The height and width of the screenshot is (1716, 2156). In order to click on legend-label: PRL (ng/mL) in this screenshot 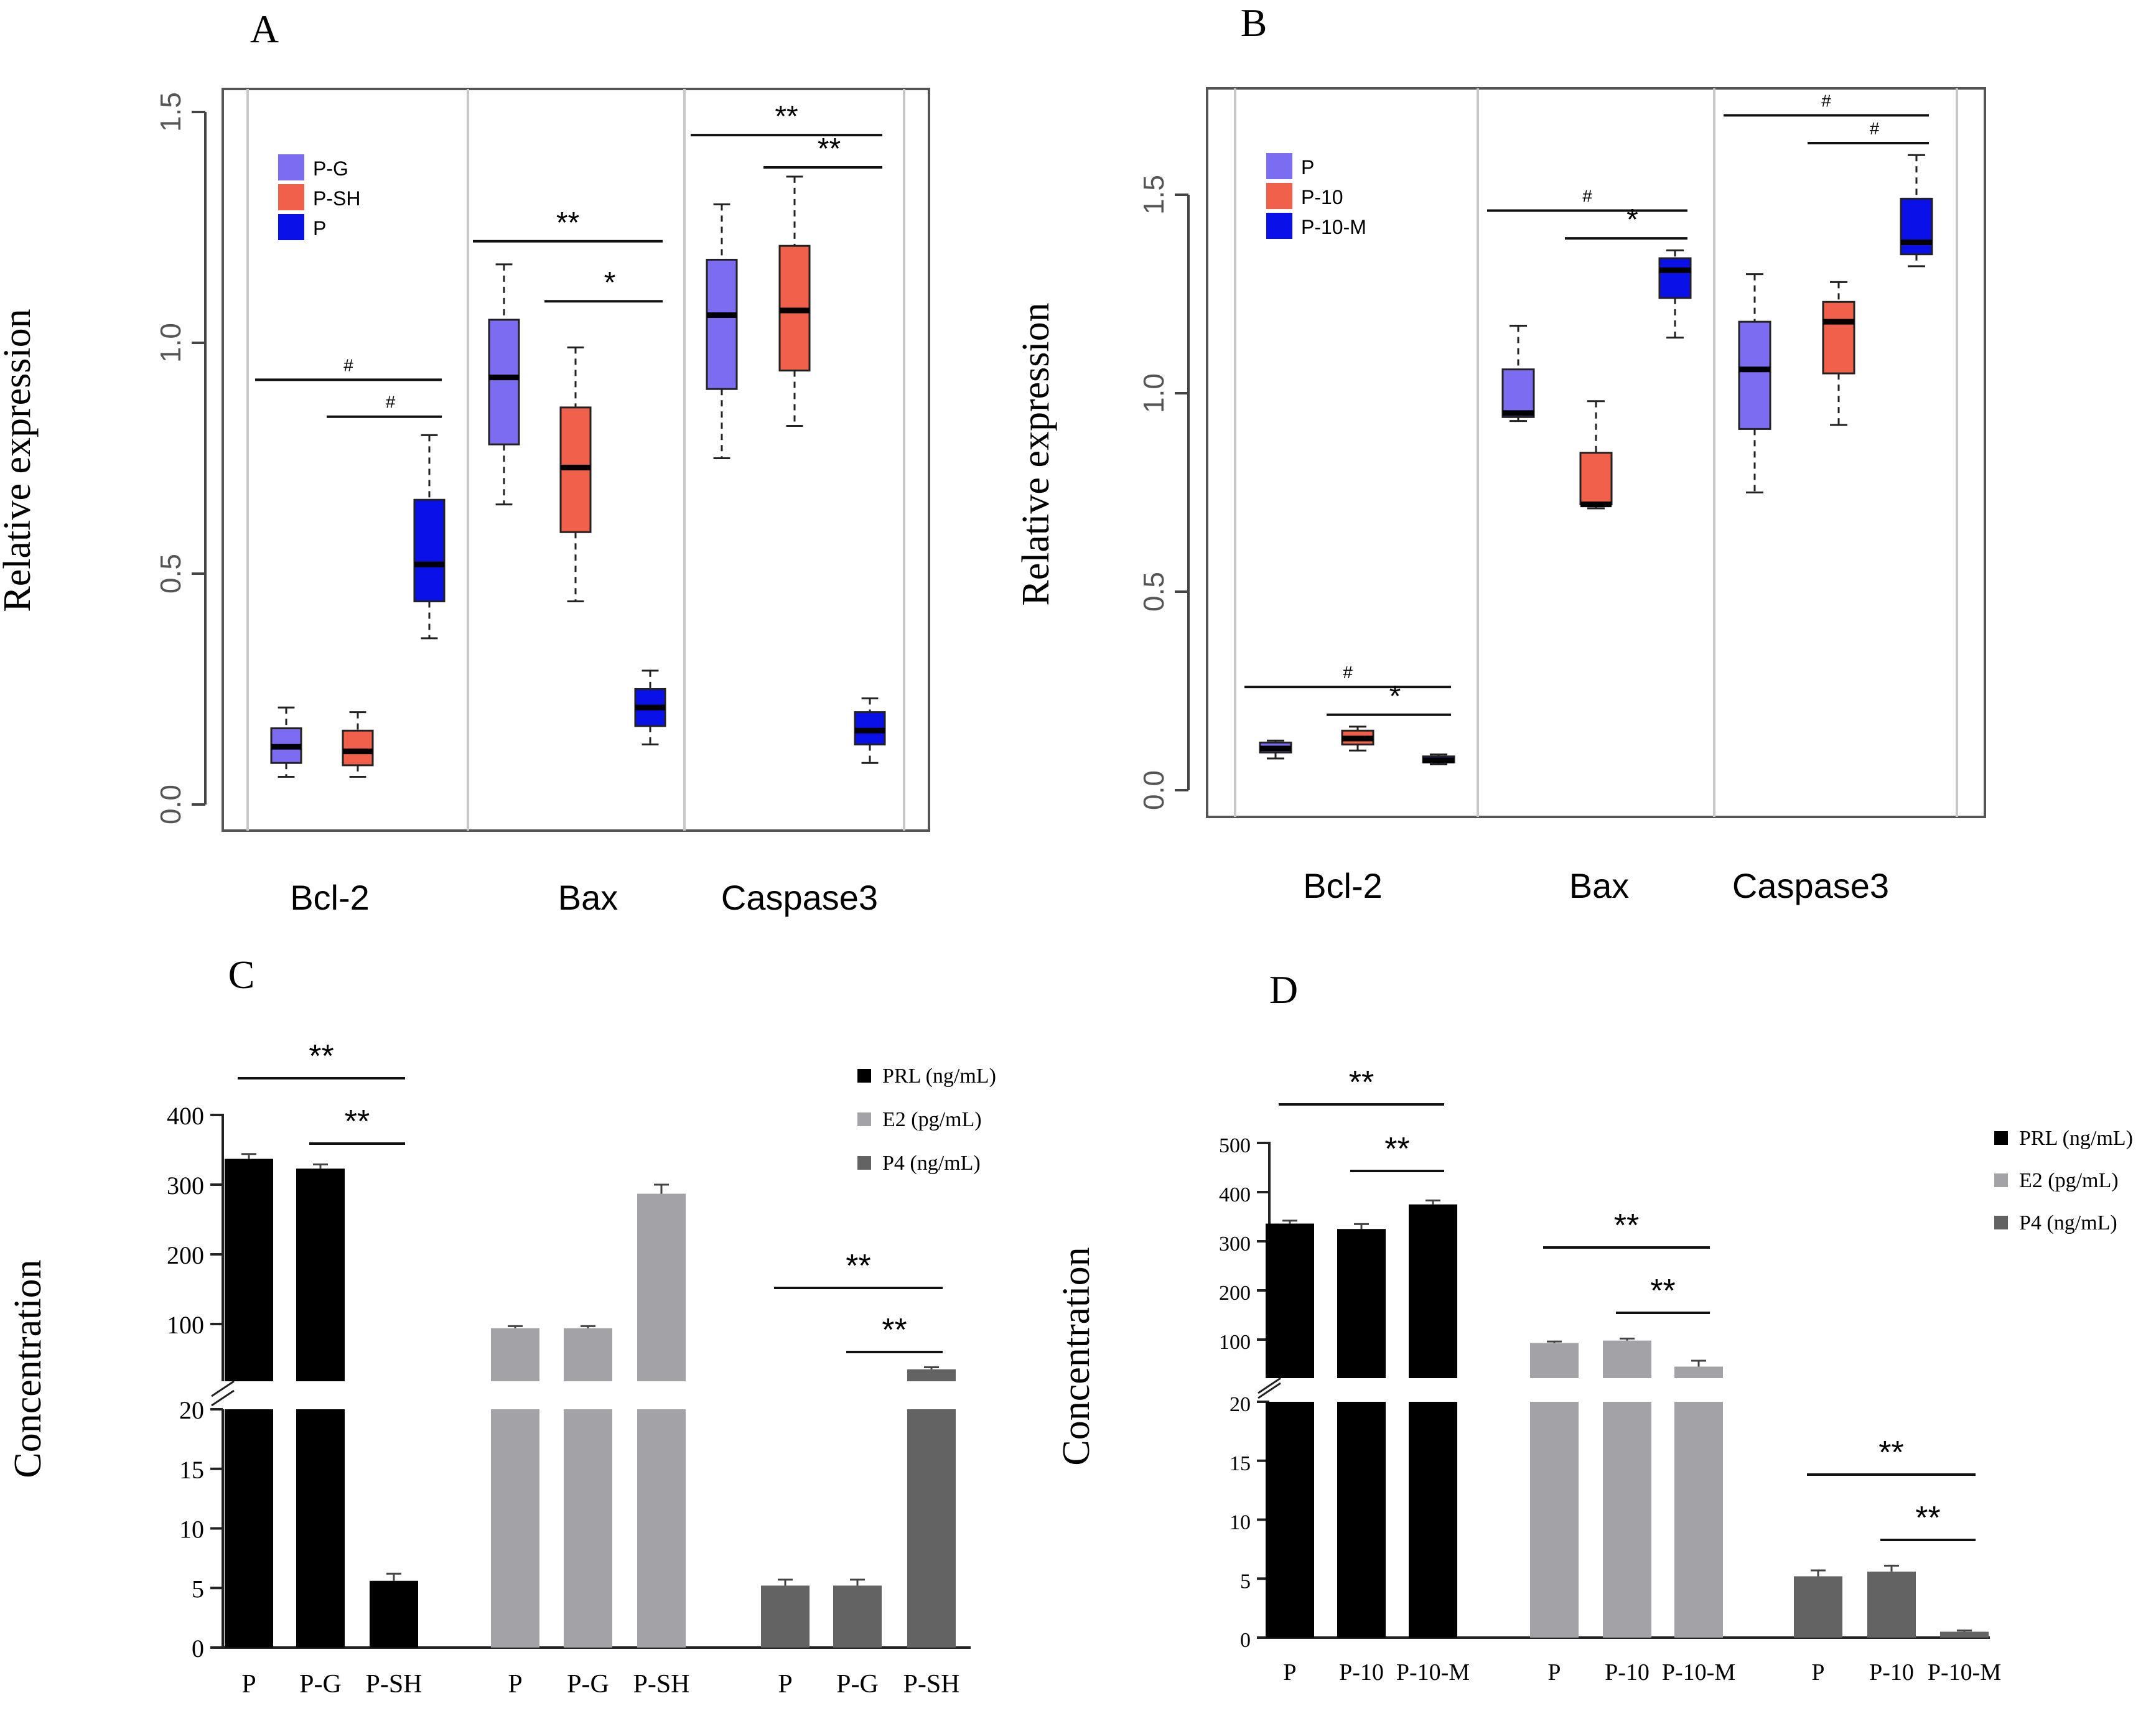, I will do `click(2076, 1138)`.